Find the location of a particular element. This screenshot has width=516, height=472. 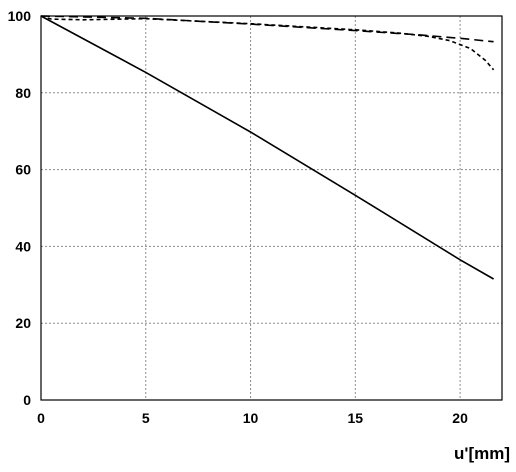

series-line-long-dash is located at coordinates (267, 29).